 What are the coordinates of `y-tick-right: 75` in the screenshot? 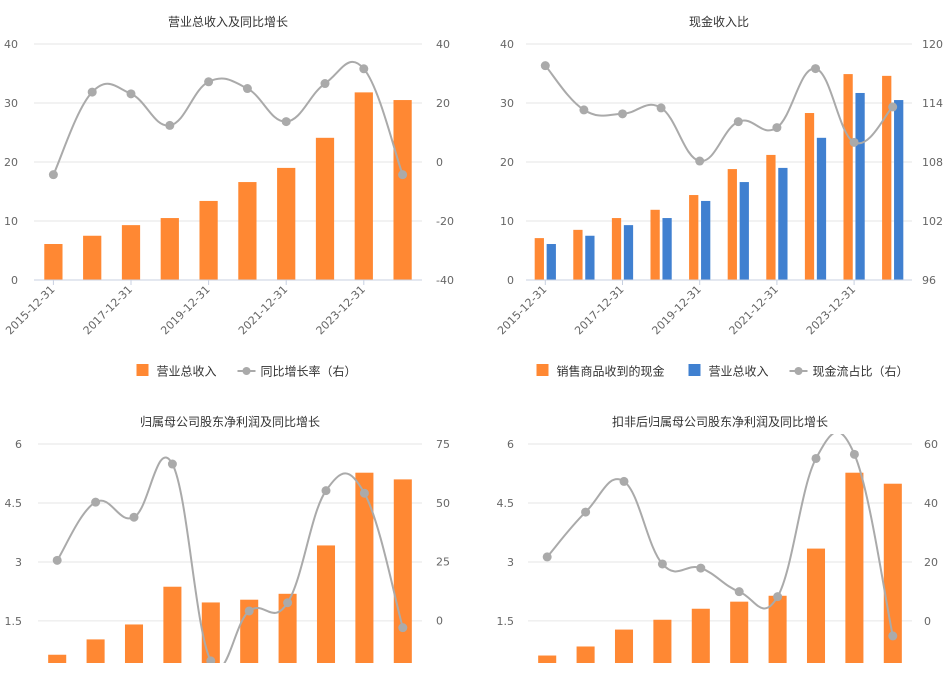 It's located at (443, 444).